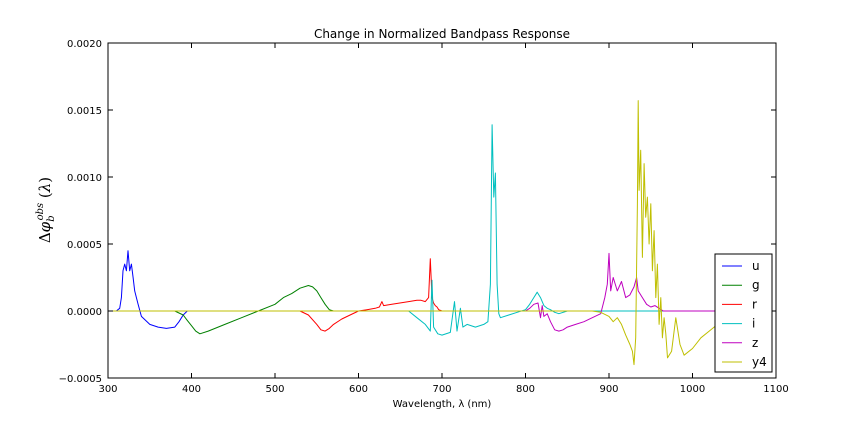  What do you see at coordinates (608, 389) in the screenshot?
I see `x-tick-label: 900` at bounding box center [608, 389].